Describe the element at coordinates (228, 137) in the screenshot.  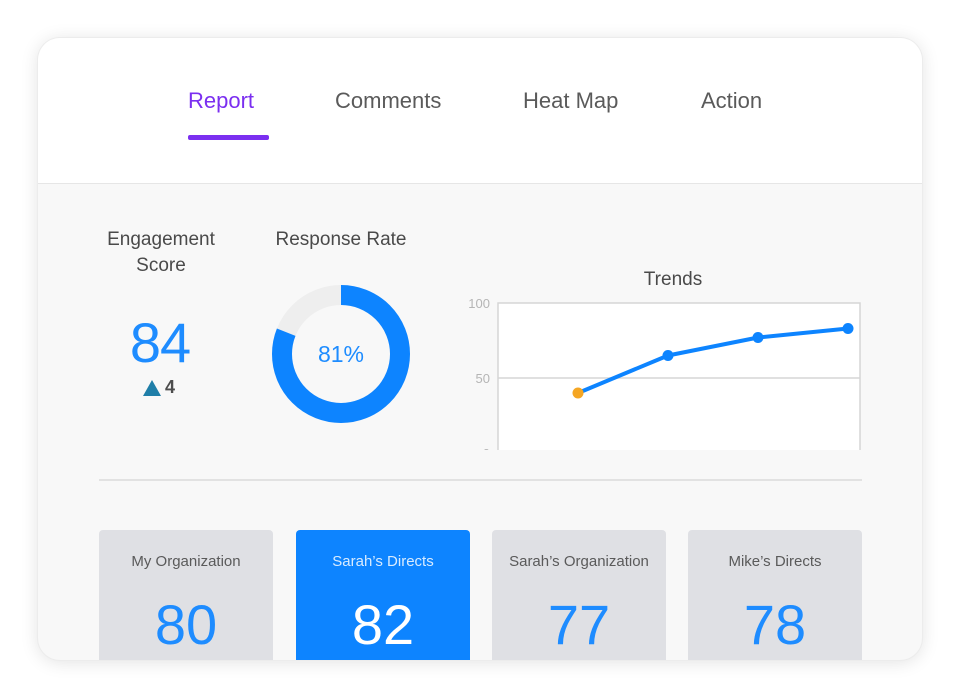
I see `active-tab-indicator` at that location.